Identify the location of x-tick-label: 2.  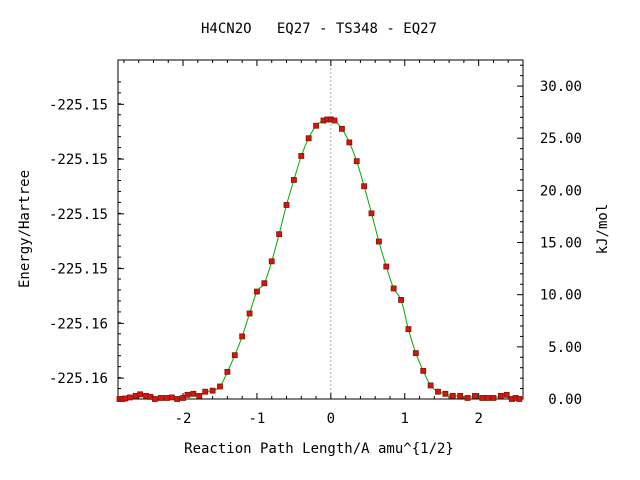
(478, 419).